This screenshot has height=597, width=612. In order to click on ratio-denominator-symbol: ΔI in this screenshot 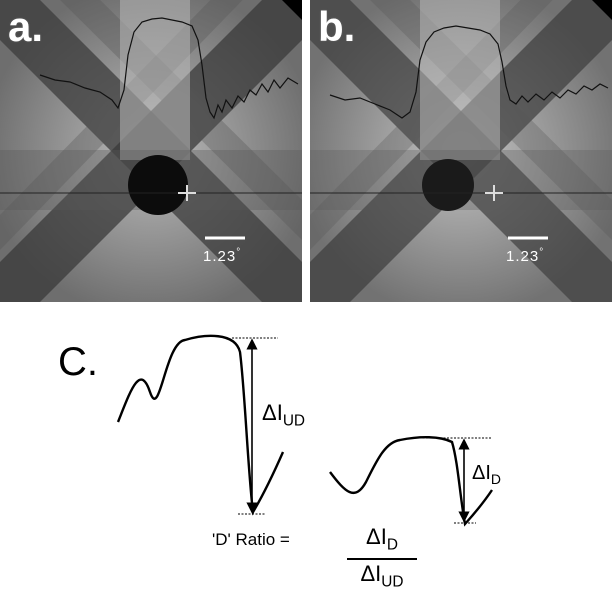, I will do `click(371, 574)`.